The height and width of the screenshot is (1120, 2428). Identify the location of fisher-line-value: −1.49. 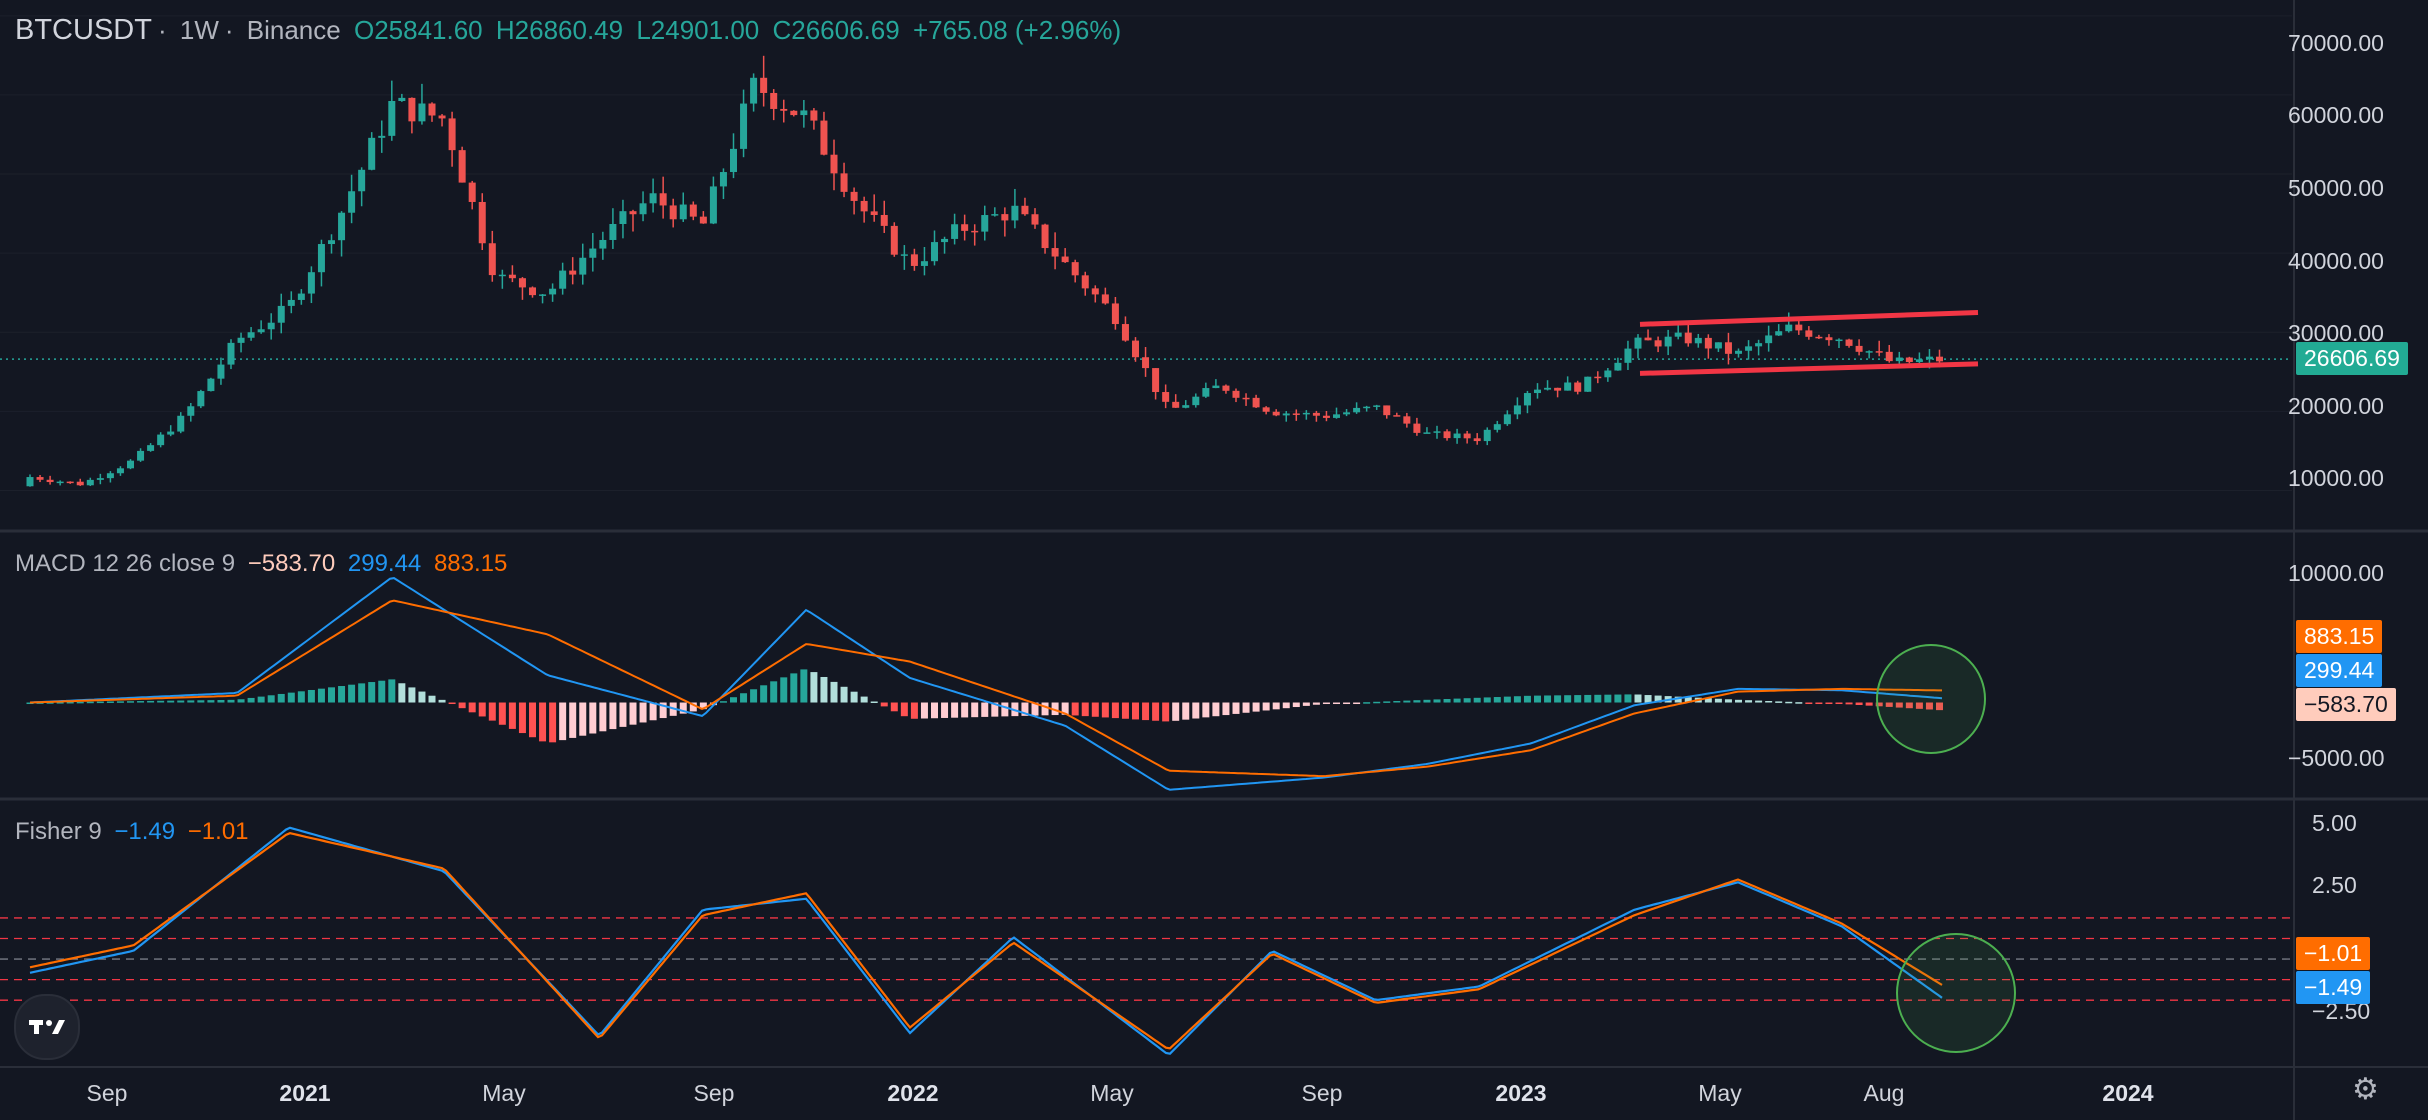
(145, 831).